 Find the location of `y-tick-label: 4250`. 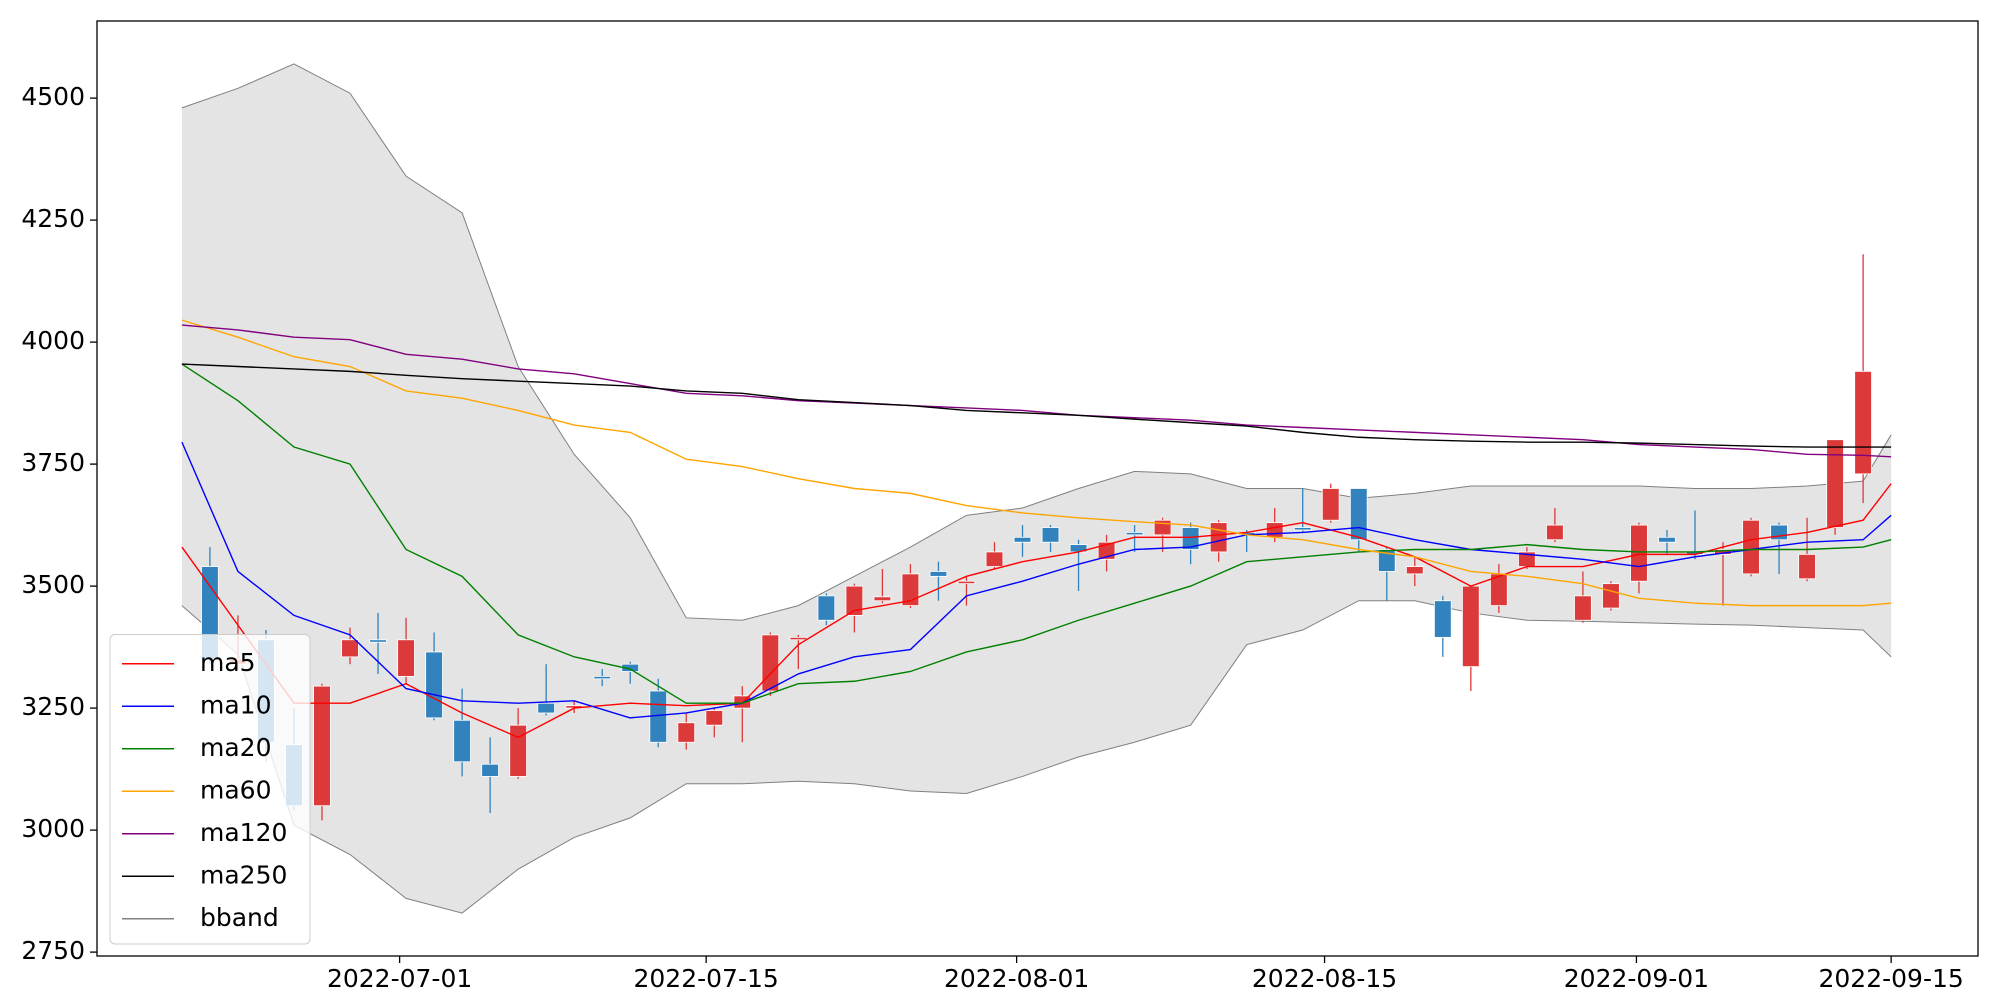

y-tick-label: 4250 is located at coordinates (53, 218).